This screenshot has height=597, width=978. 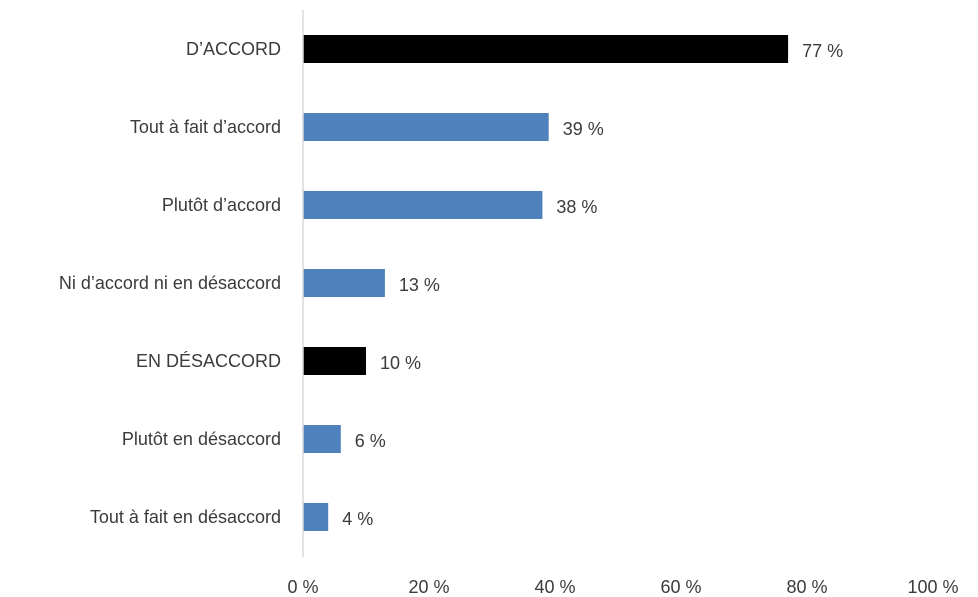 I want to click on category-label-plutot-en-desaccord: Plutôt en désaccord, so click(x=201, y=439).